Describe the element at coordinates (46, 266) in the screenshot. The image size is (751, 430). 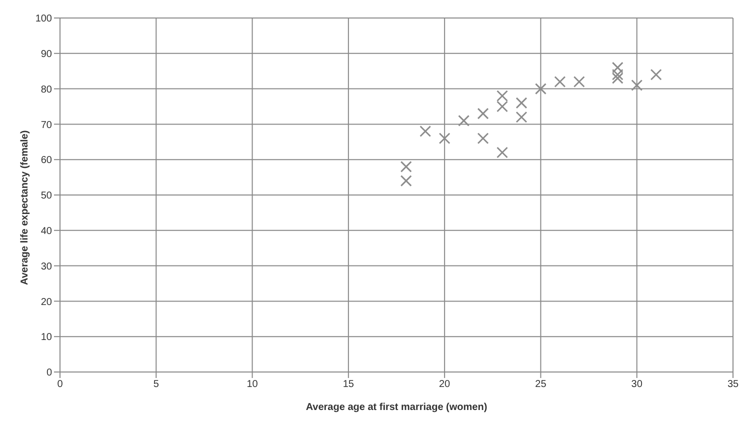
I see `y-tick-label: 30` at that location.